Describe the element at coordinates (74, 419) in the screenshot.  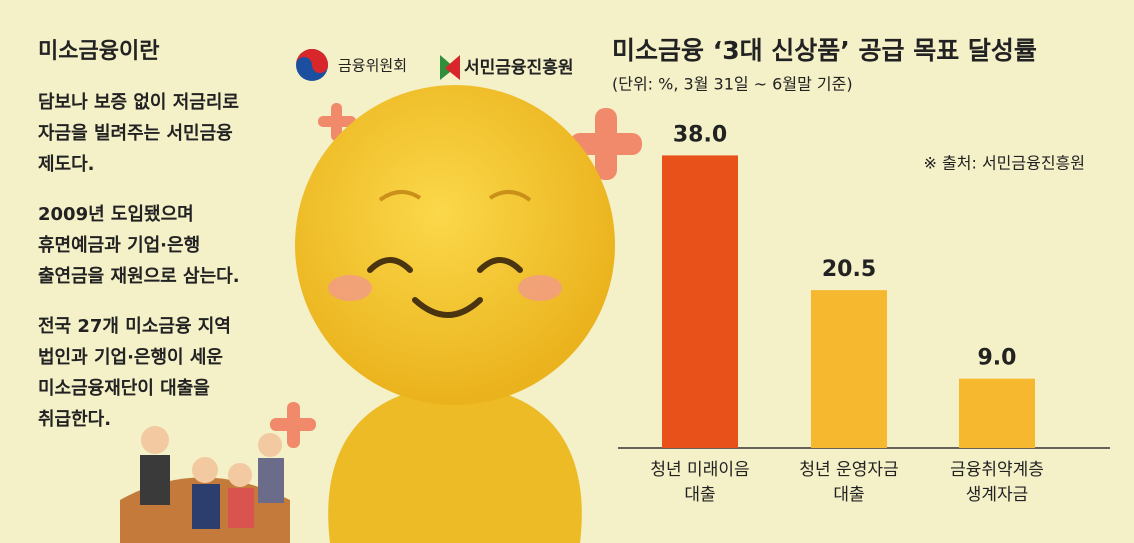
I see `sidebar-text: 취급한다.` at that location.